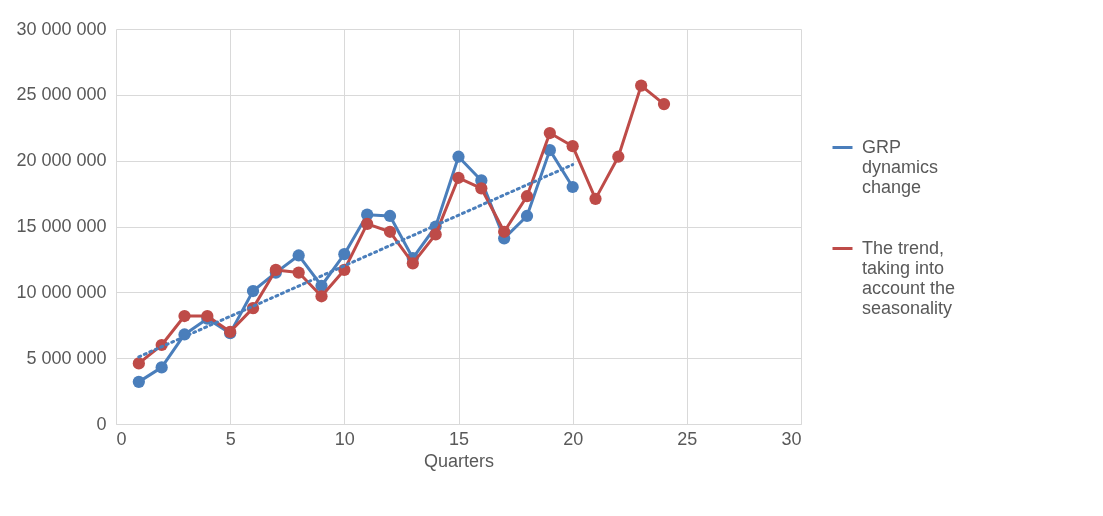 The width and height of the screenshot is (1103, 516). What do you see at coordinates (900, 166) in the screenshot?
I see `legend-label: GRP dynamics change` at bounding box center [900, 166].